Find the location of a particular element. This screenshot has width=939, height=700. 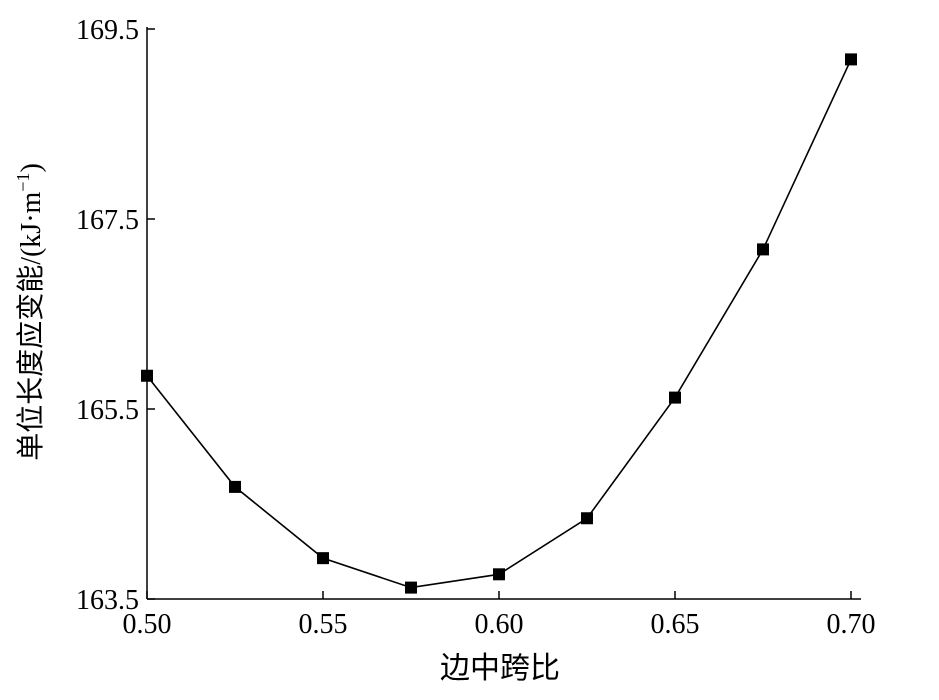

y-tick-label: 165.5 is located at coordinates (107, 410).